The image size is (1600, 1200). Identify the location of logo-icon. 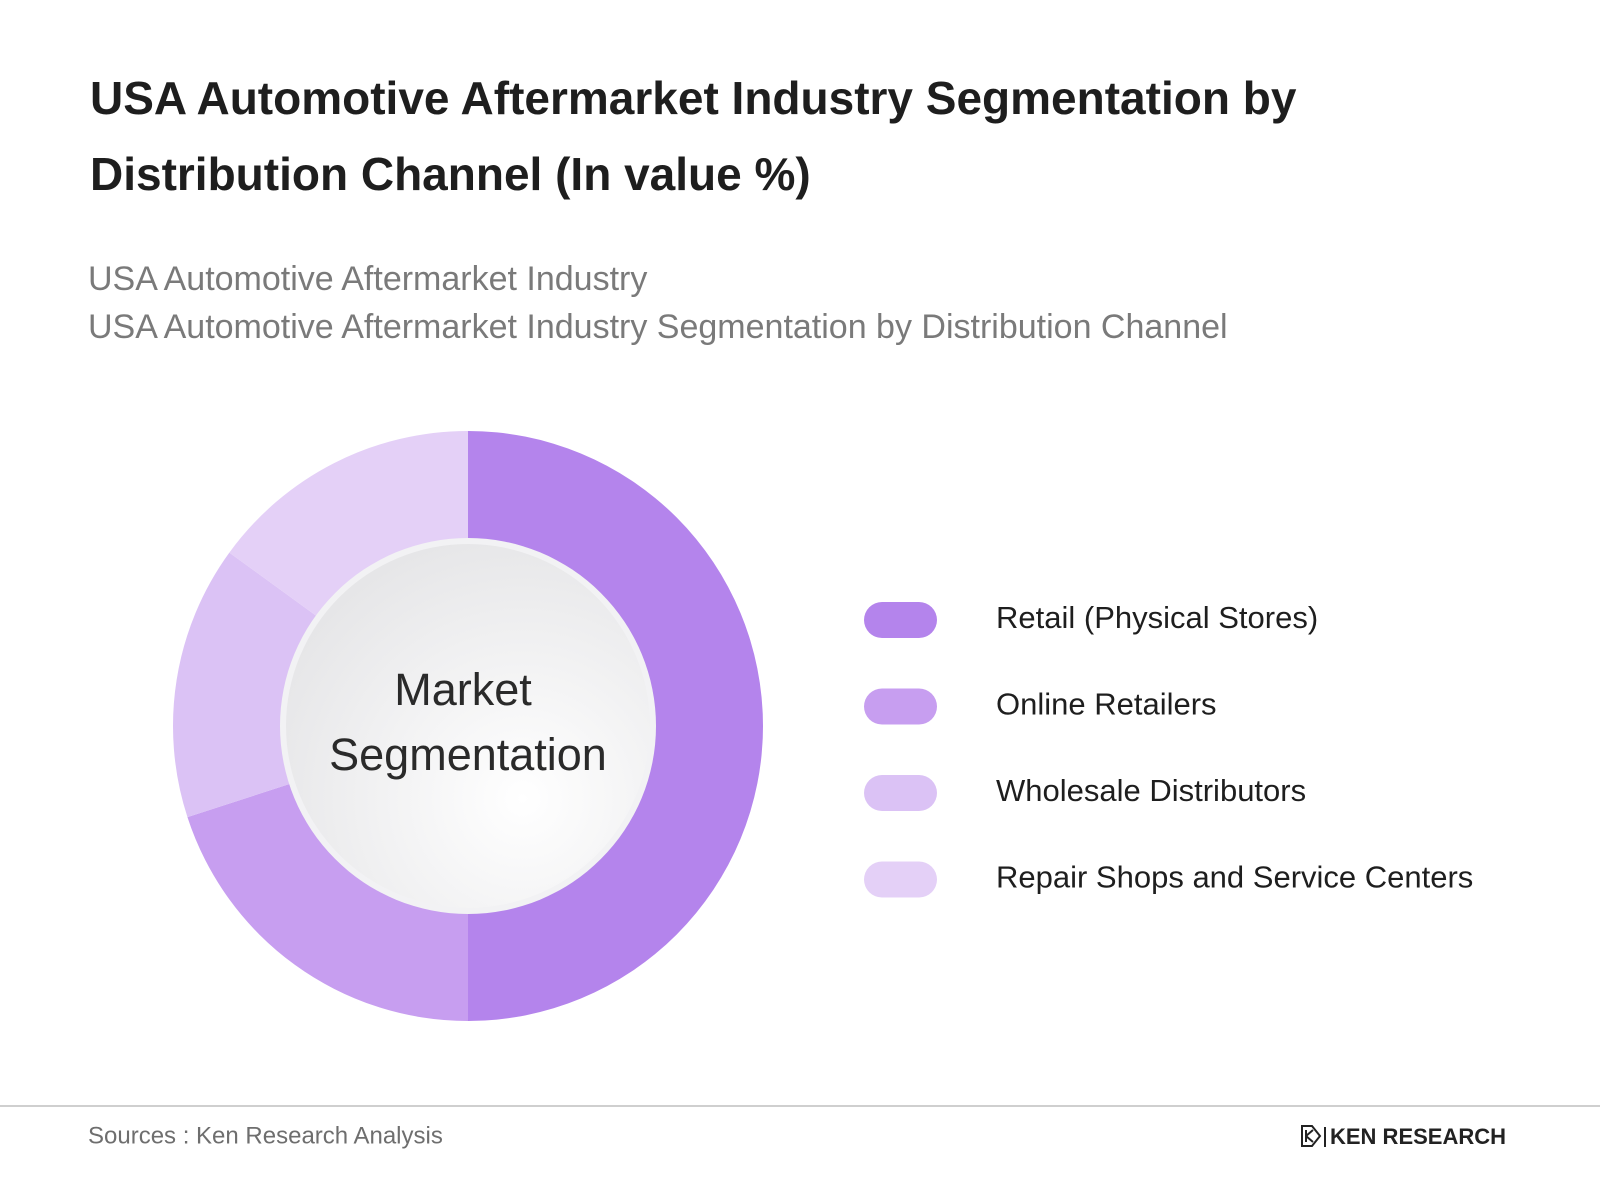
(1311, 1136).